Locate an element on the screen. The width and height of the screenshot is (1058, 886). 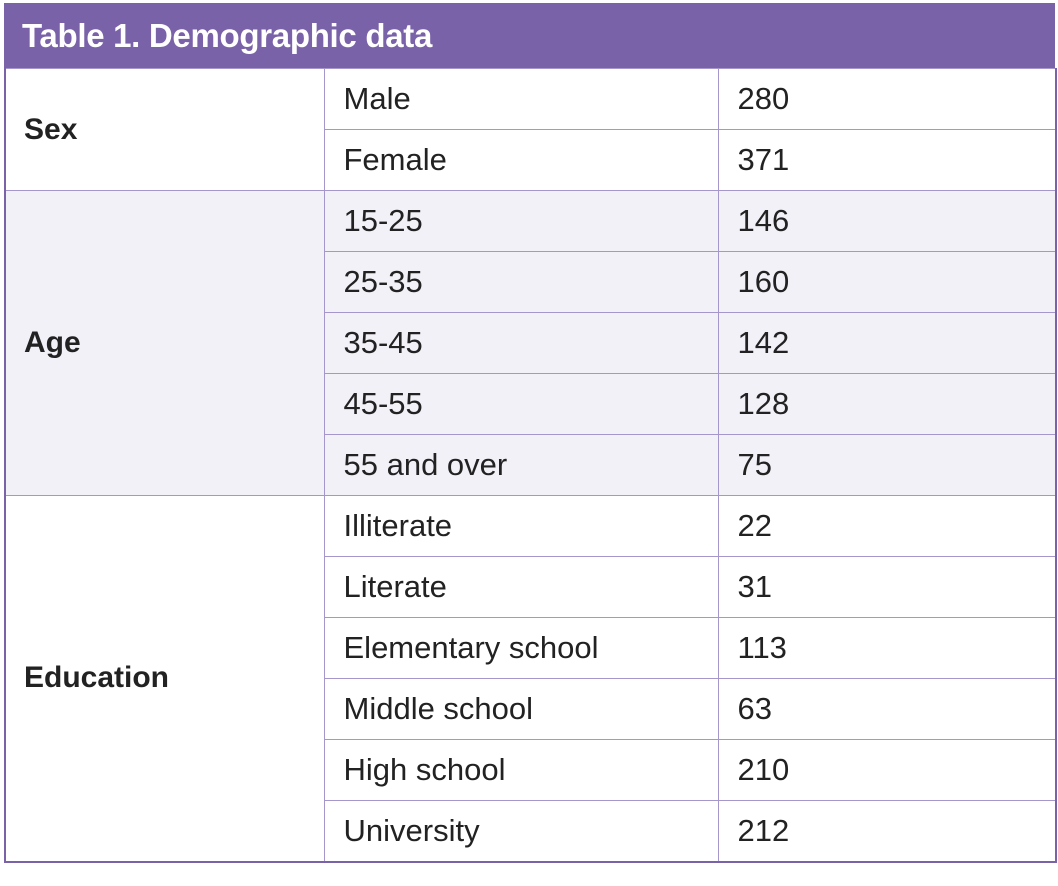
table-row: Sex Male 280 is located at coordinates (530, 129).